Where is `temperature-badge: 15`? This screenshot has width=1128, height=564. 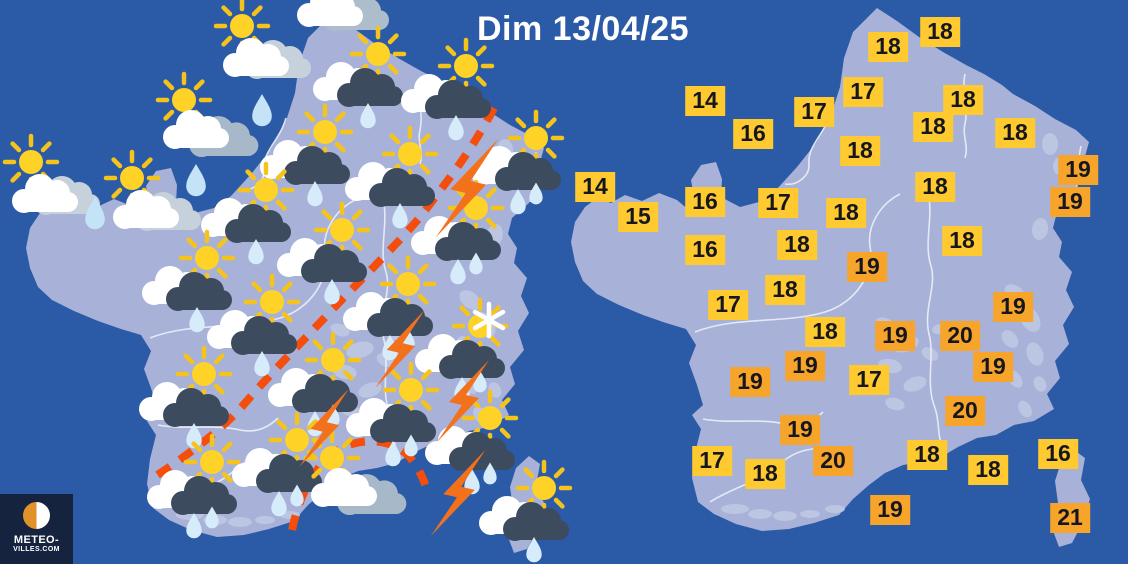 temperature-badge: 15 is located at coordinates (638, 217).